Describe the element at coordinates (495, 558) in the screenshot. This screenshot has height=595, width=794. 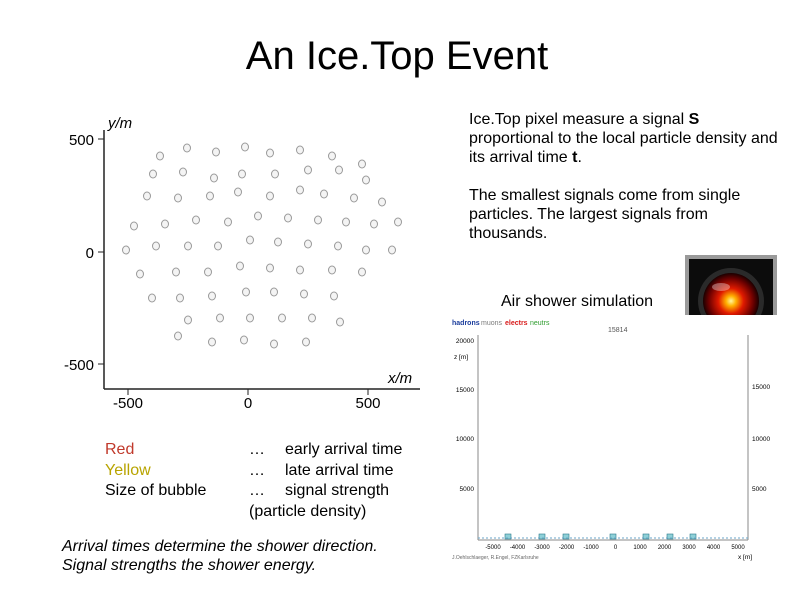
I see `sim-credit: J.Oehlschlaeger, R.Engel, FZKarlsruhe` at that location.